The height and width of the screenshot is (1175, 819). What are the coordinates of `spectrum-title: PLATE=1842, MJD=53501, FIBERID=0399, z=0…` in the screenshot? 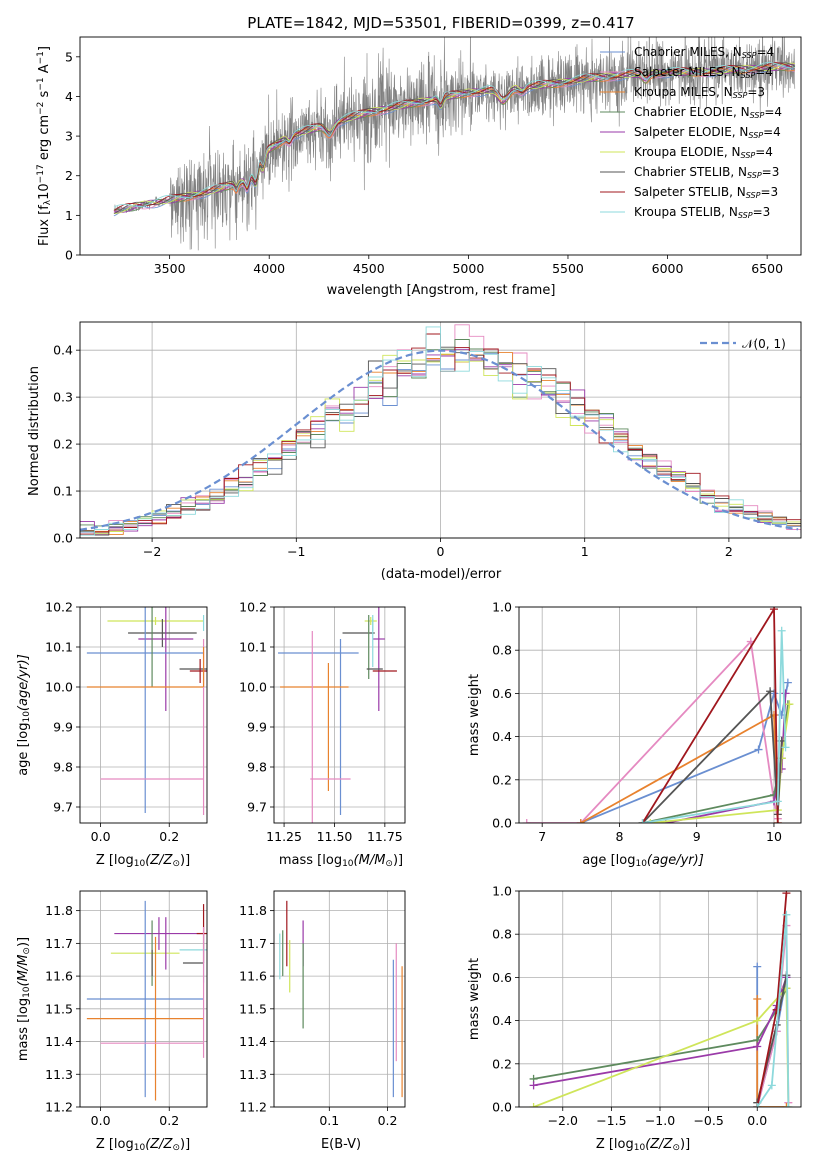 It's located at (440, 23).